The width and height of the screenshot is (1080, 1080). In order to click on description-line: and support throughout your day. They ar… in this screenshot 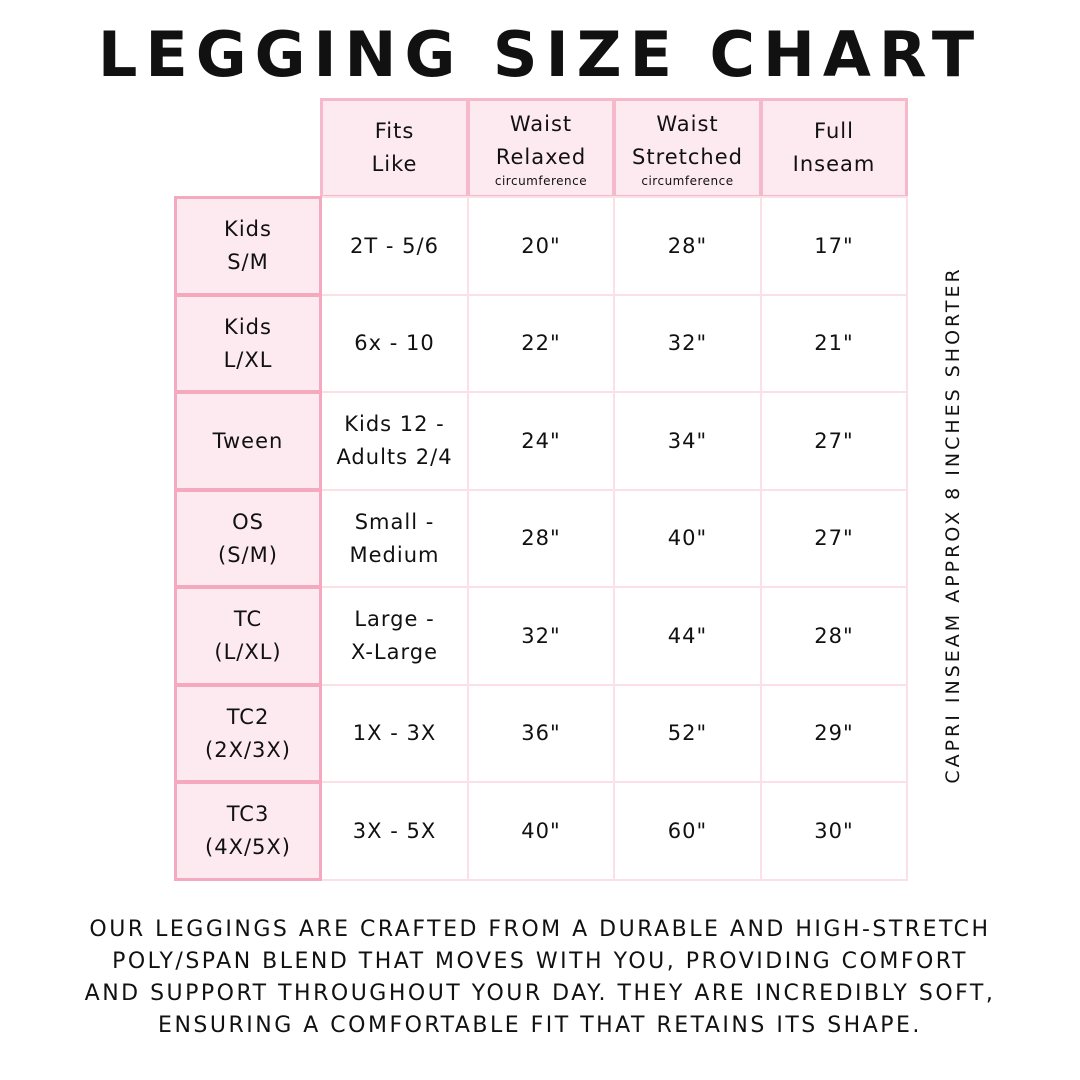, I will do `click(540, 993)`.